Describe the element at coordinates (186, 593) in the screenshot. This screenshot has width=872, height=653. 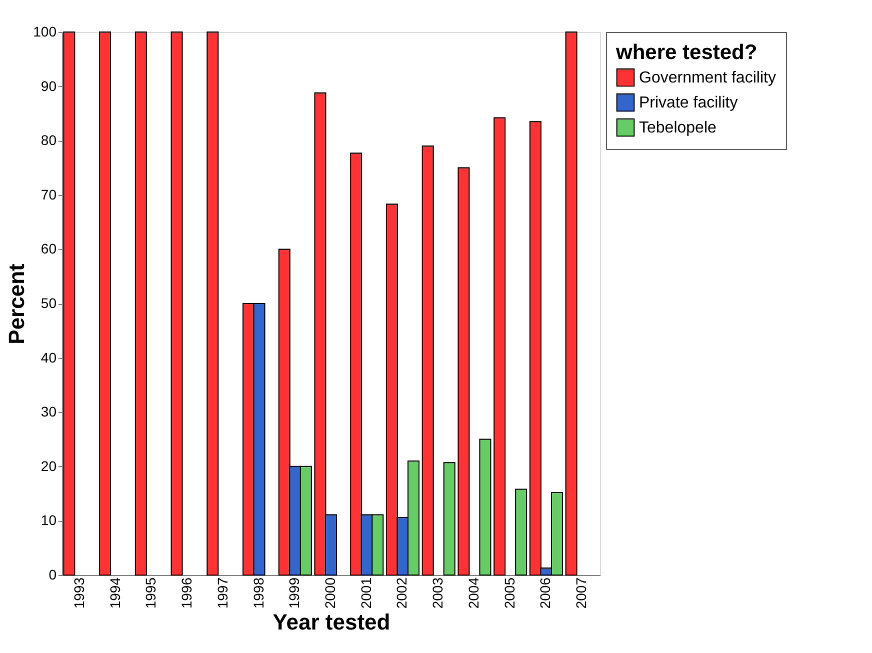
I see `x-tick-label: 1996` at that location.